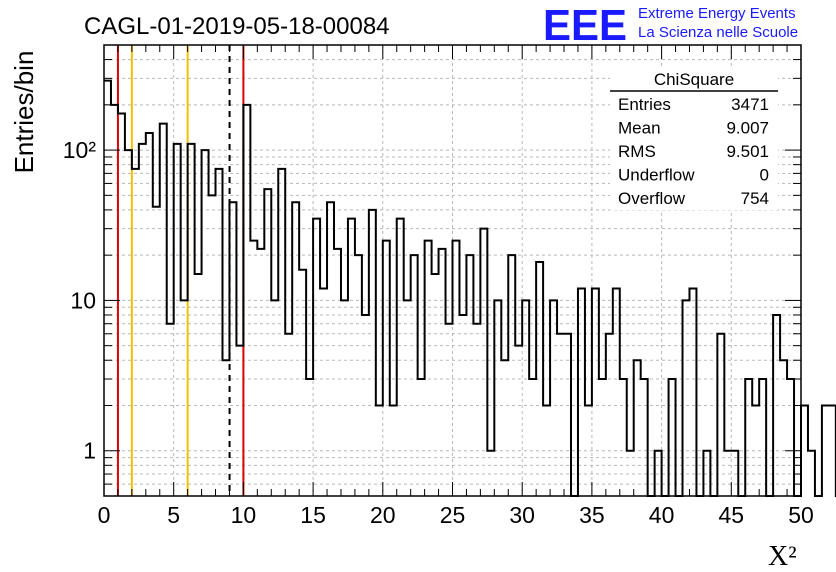  Describe the element at coordinates (453, 515) in the screenshot. I see `x-tick-label: 25` at that location.